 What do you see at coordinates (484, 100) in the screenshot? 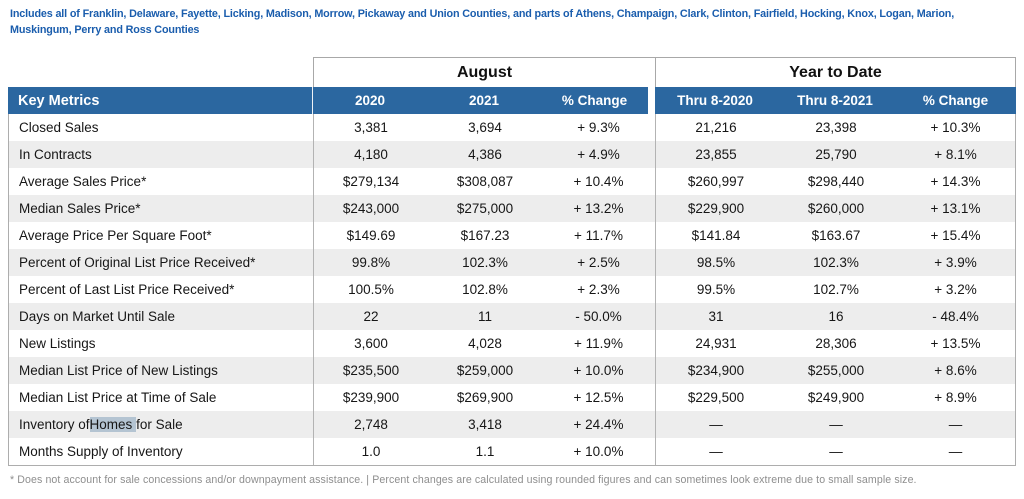
I see `column-header-2021: 2021` at bounding box center [484, 100].